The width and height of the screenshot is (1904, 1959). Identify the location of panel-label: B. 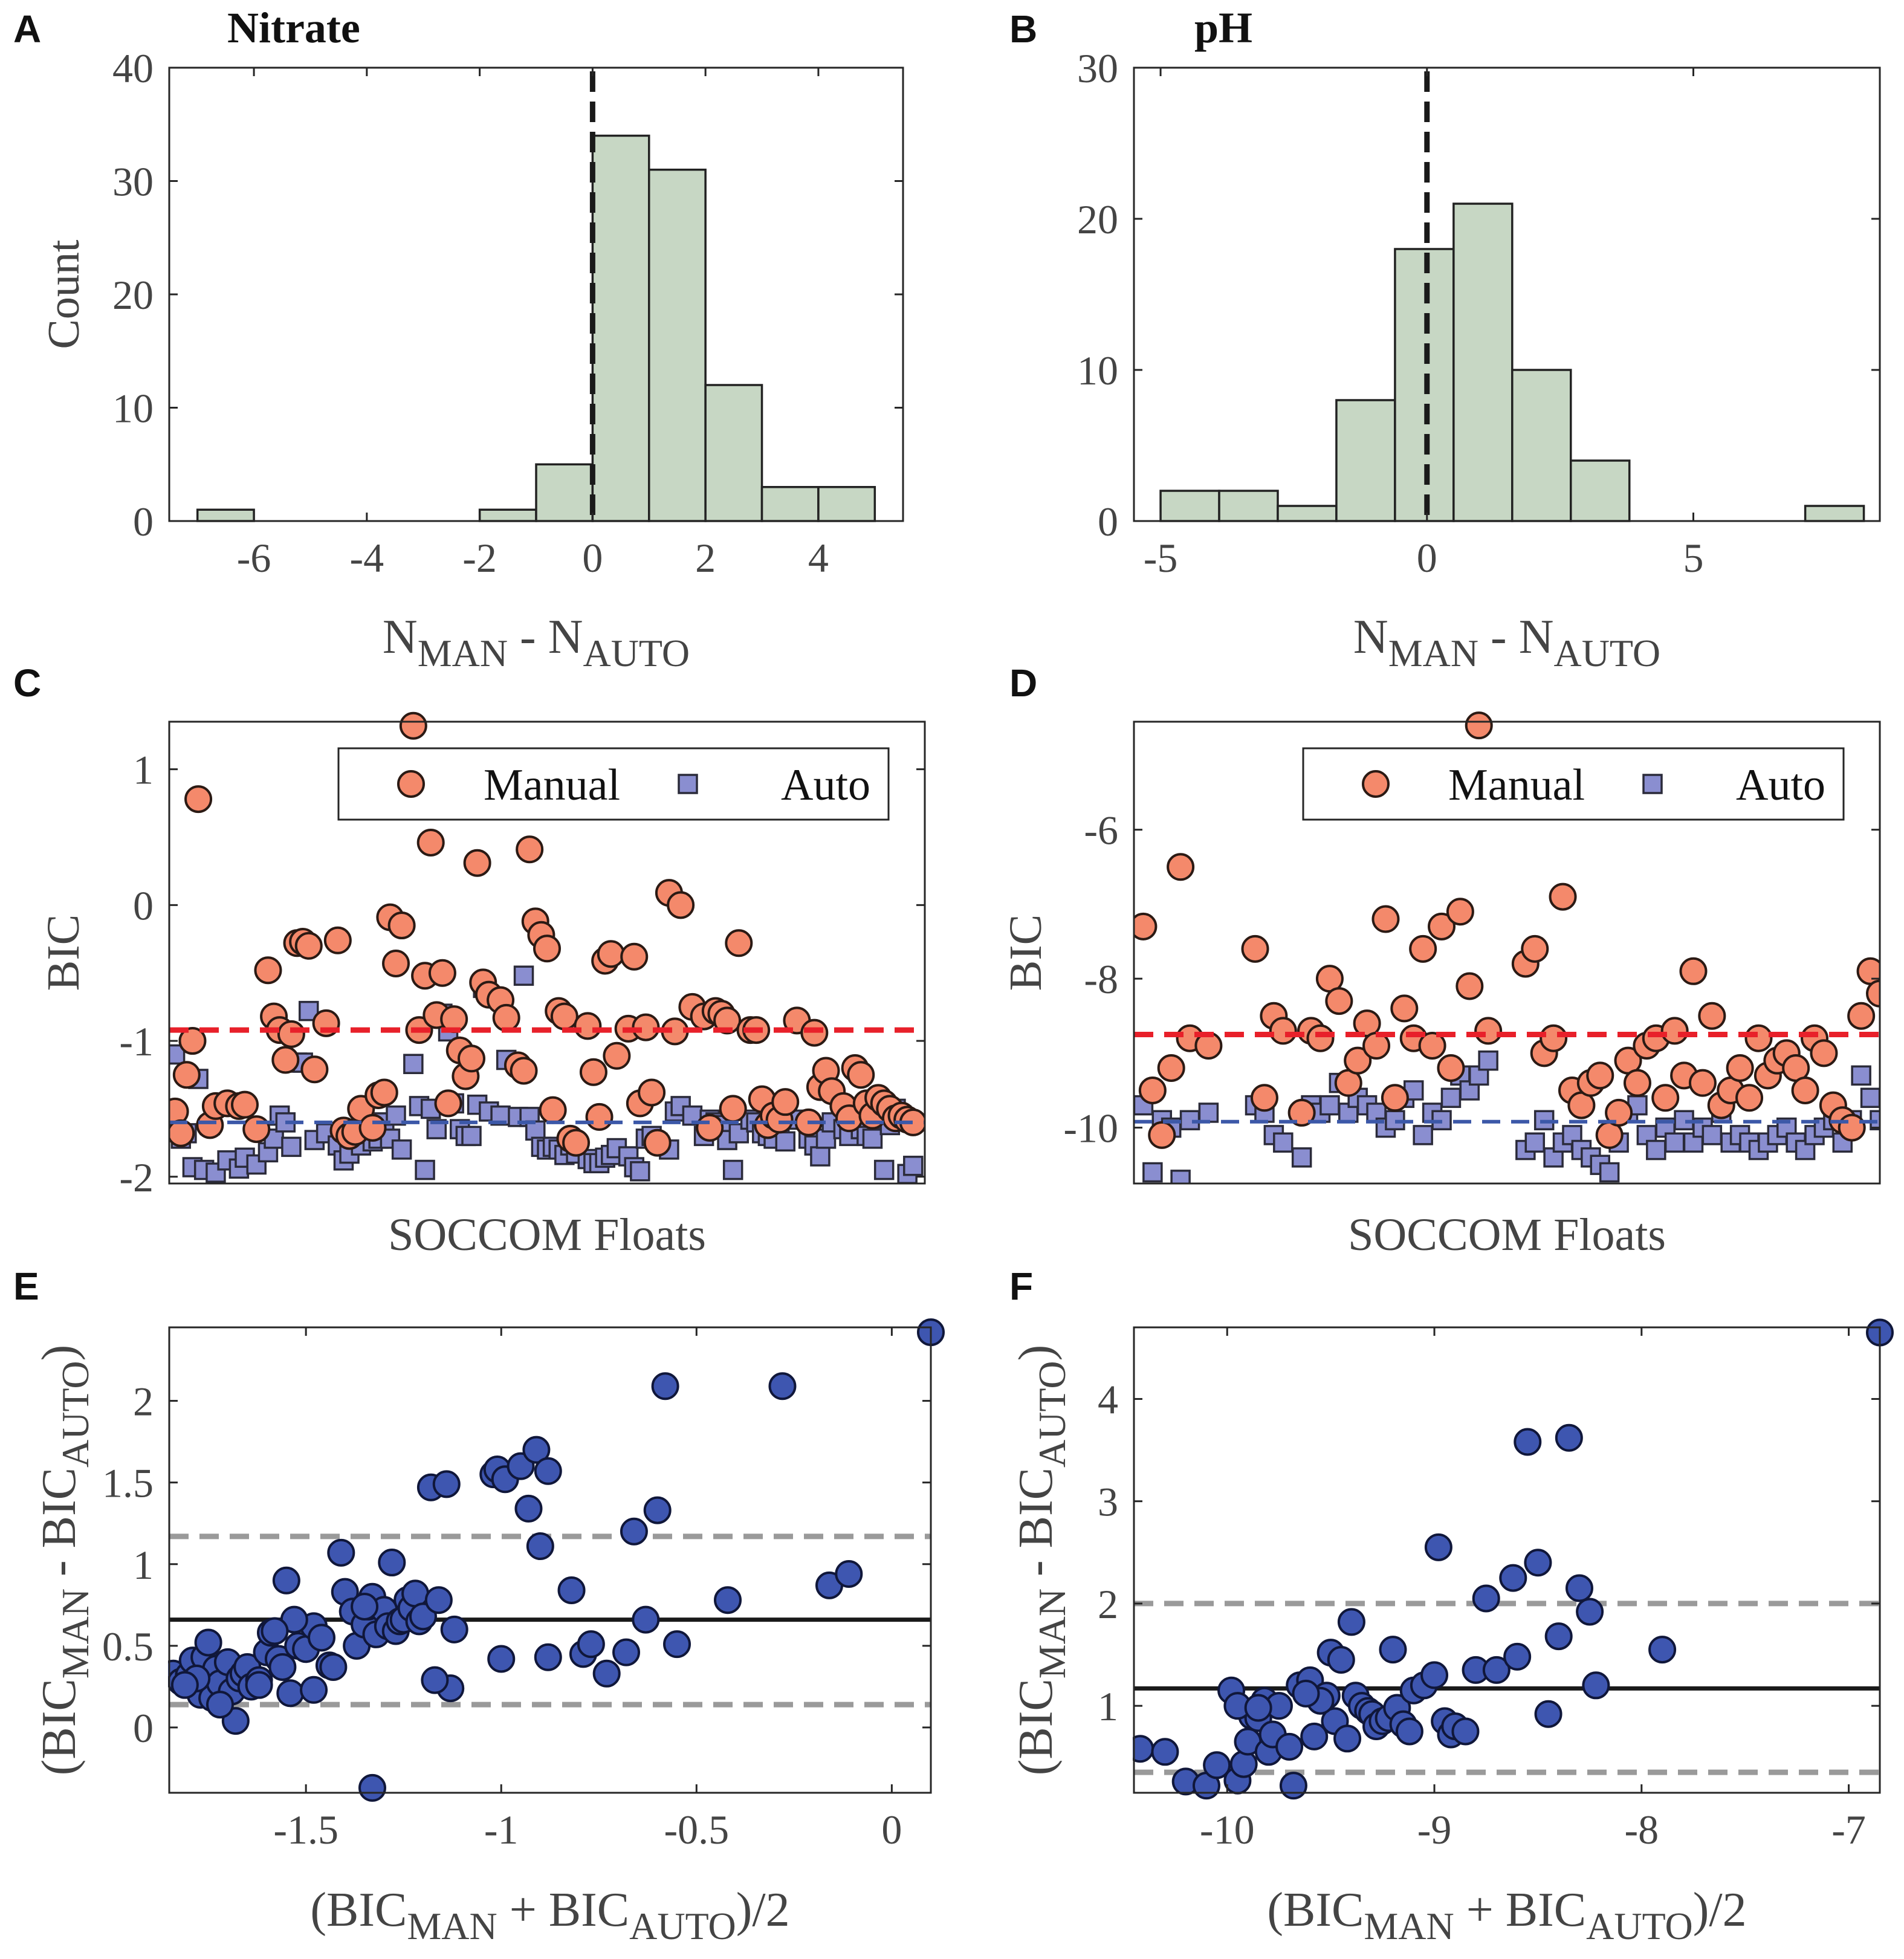
(1023, 29).